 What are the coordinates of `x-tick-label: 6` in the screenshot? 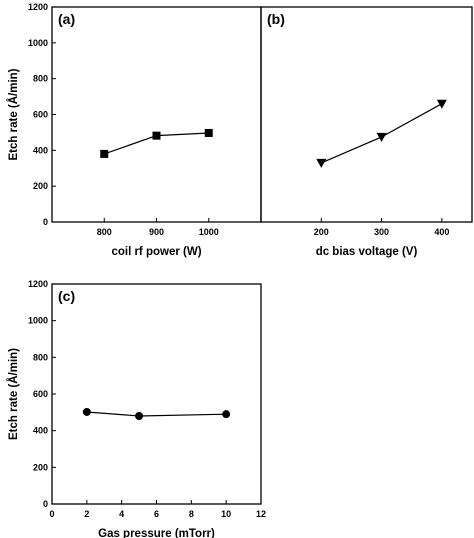 It's located at (156, 514).